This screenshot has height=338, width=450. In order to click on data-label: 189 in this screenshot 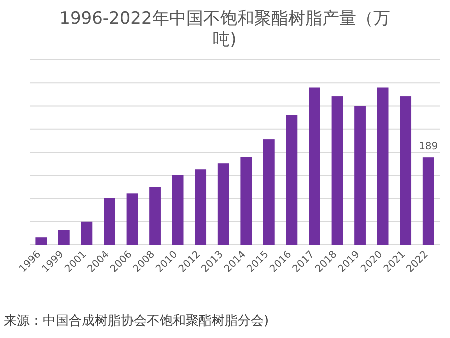, I will do `click(428, 147)`.